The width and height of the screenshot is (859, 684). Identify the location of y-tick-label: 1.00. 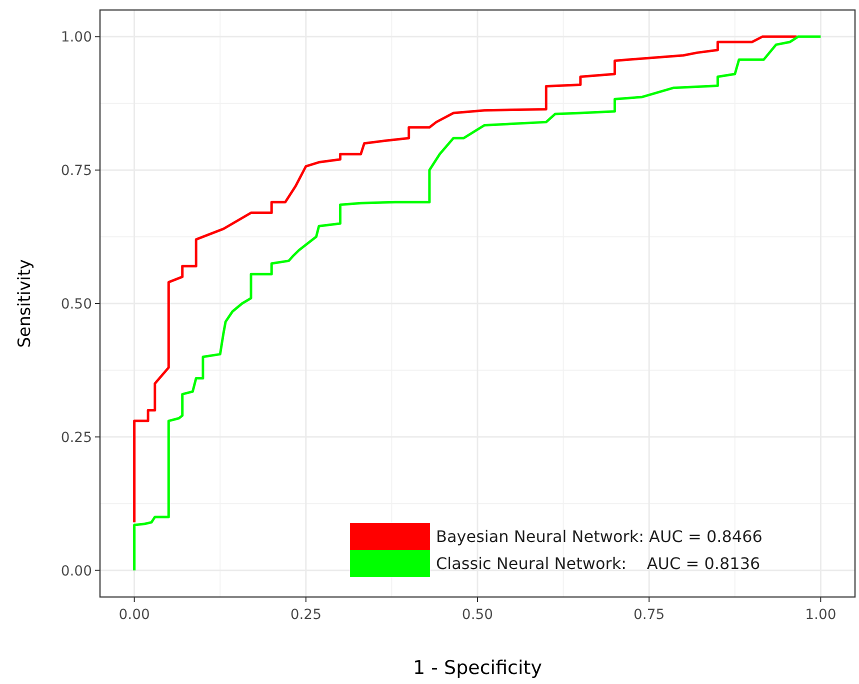
(76, 38).